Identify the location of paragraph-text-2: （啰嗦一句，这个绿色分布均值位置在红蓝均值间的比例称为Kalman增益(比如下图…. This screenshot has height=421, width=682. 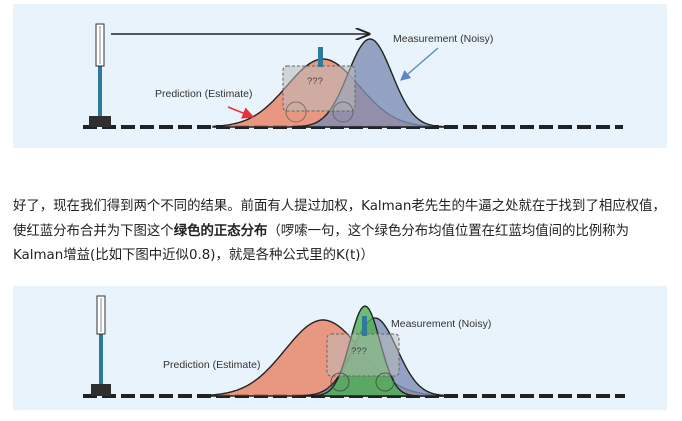
(321, 243).